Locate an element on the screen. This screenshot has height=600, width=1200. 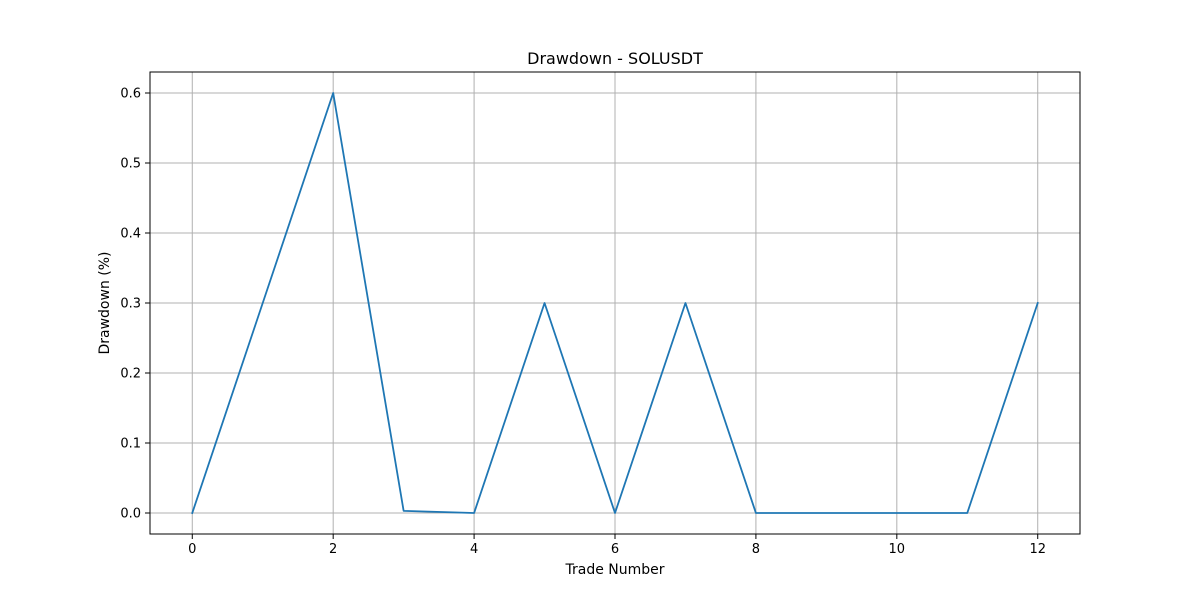
x-axis-label: Trade Number is located at coordinates (614, 570).